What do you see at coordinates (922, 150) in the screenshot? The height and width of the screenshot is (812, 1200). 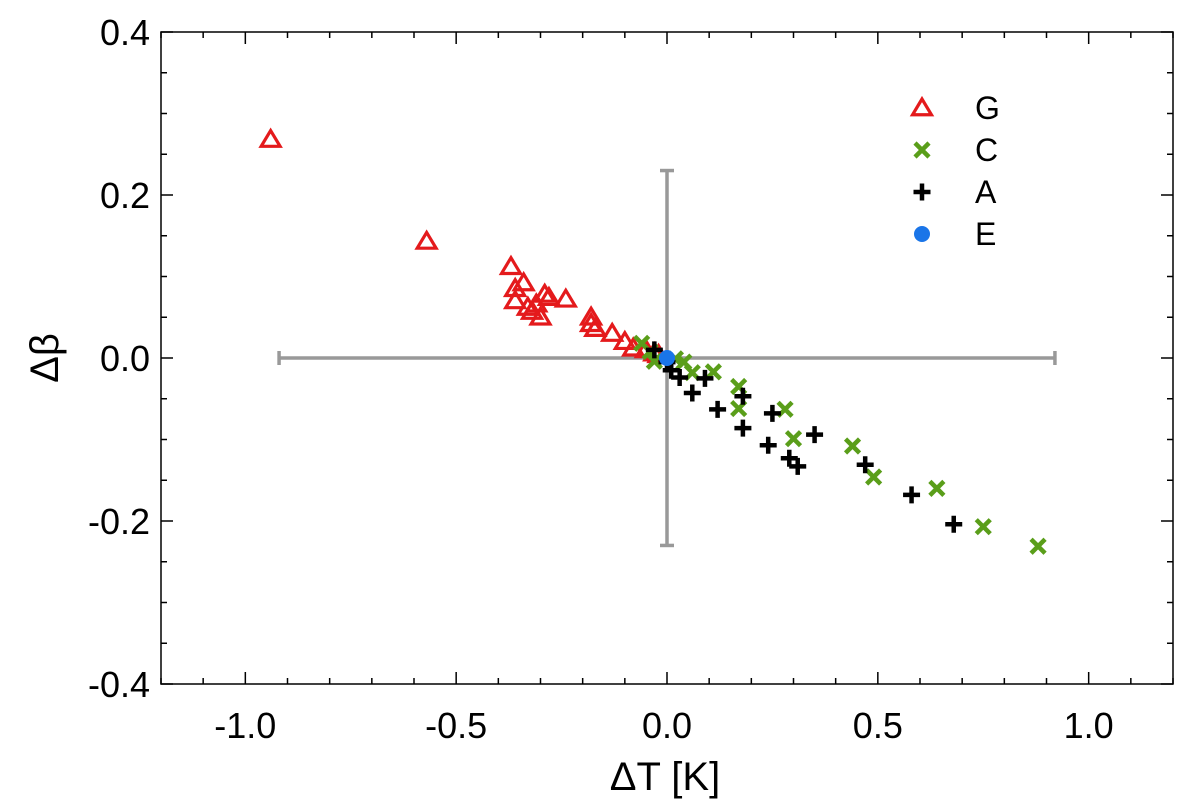 I see `legend-marker-c` at bounding box center [922, 150].